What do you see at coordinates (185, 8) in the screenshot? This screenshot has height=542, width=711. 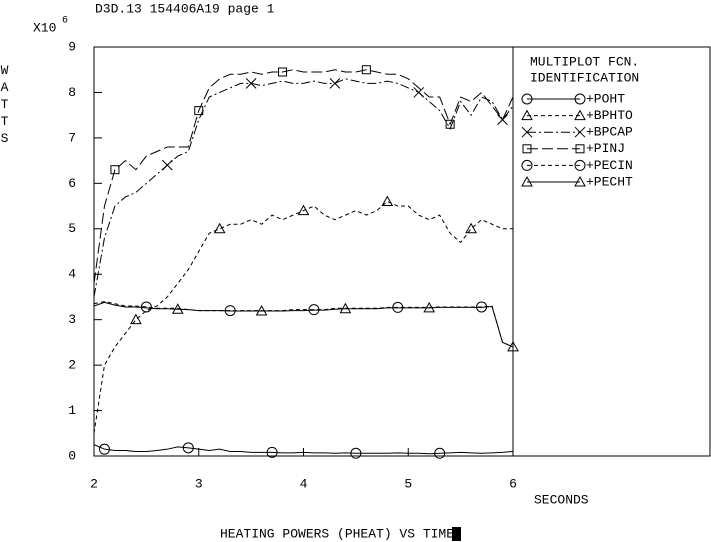 I see `chart-title: D3D.13 154406A19 page 1` at bounding box center [185, 8].